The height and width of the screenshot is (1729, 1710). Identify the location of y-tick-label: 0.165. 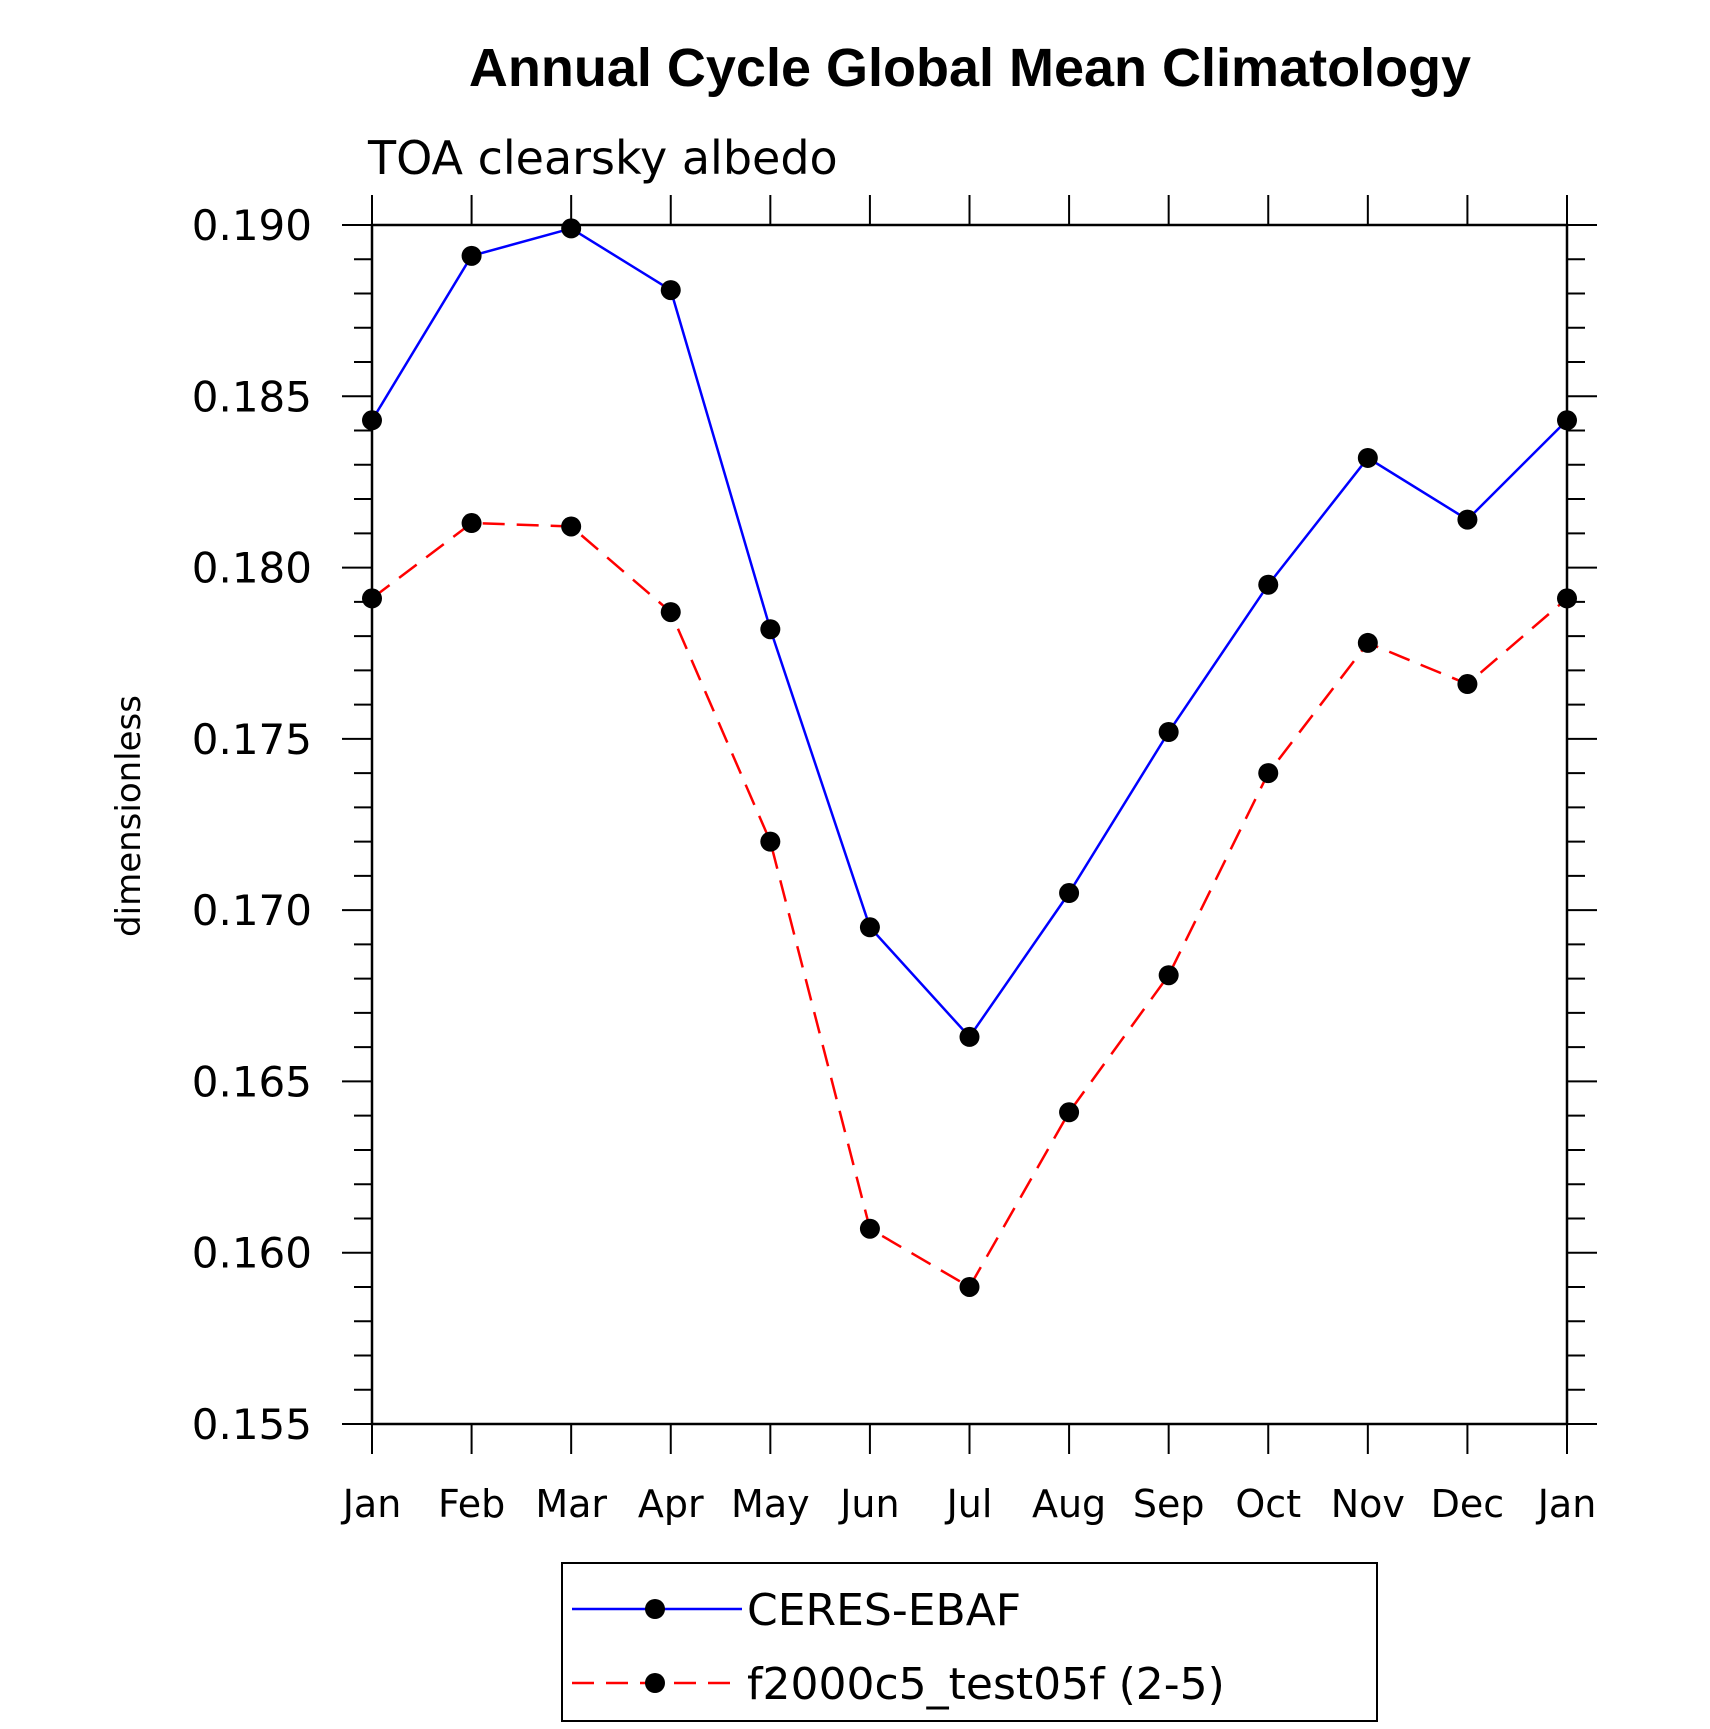
(252, 1081).